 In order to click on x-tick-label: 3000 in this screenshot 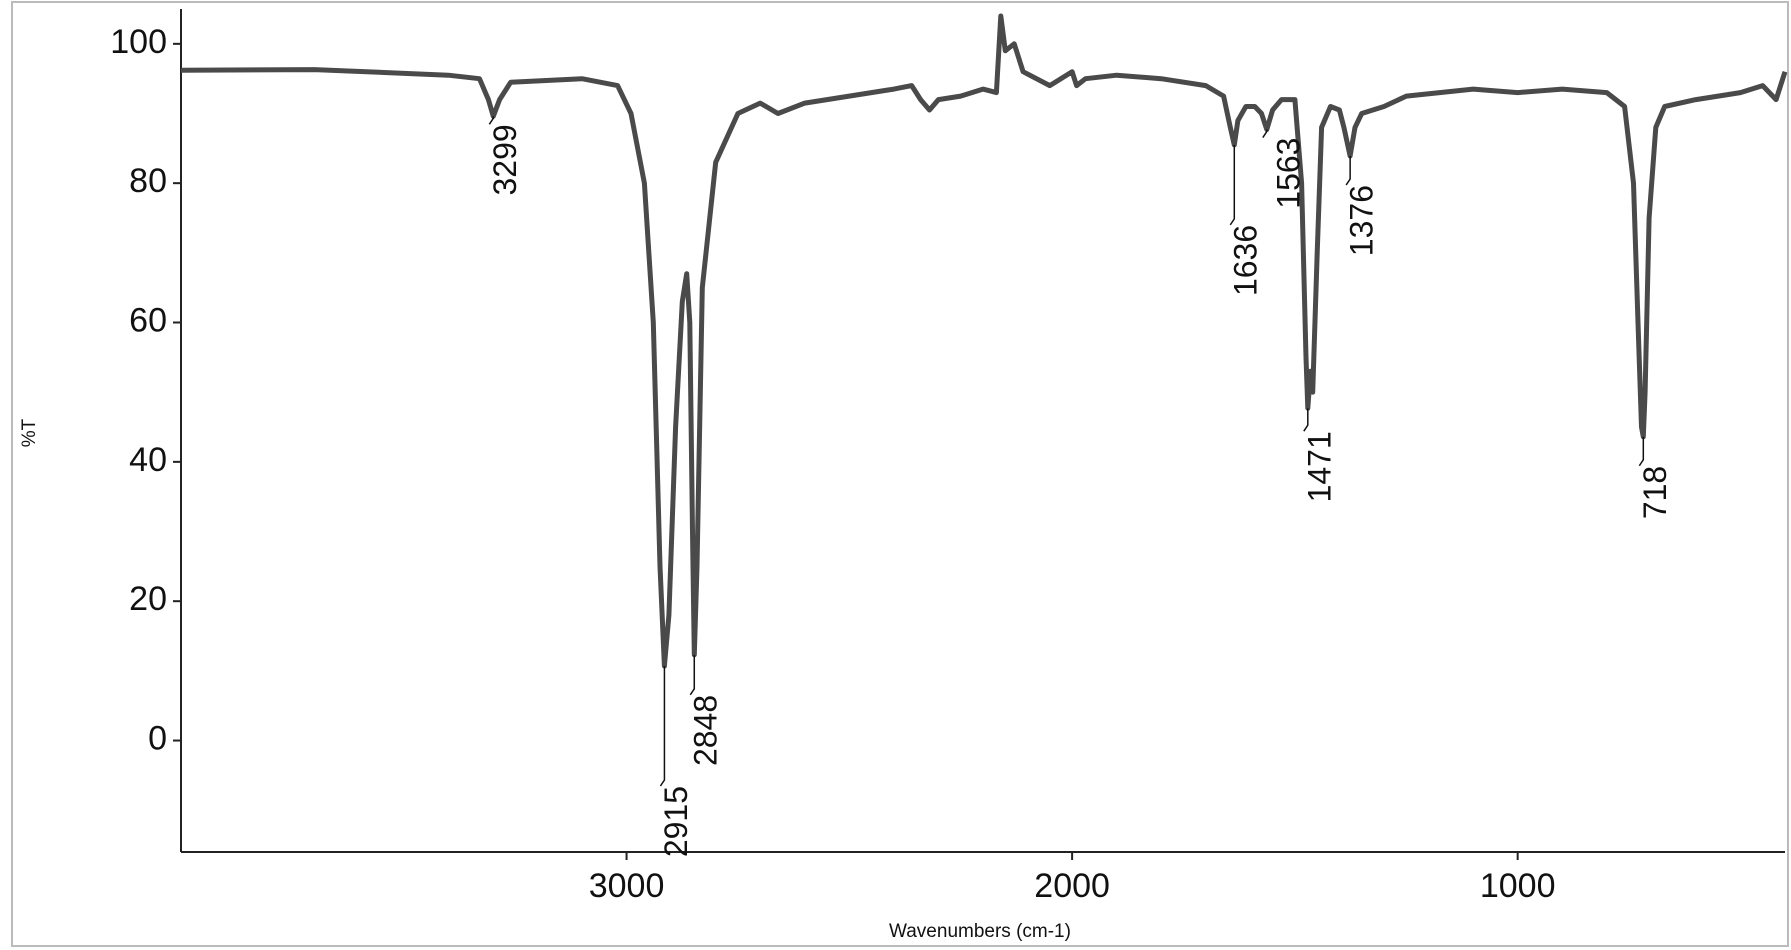, I will do `click(627, 886)`.